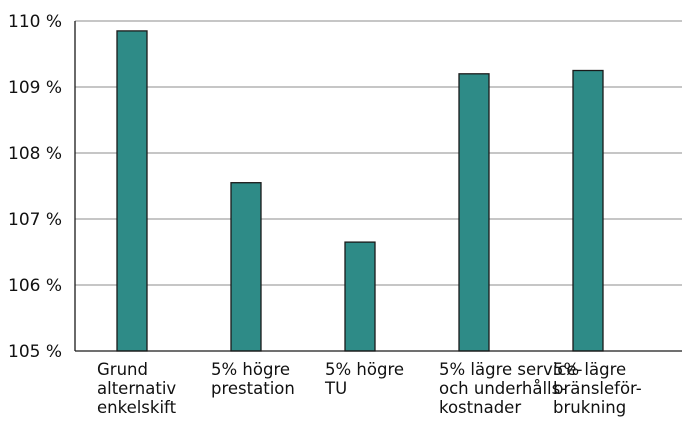 This screenshot has width=682, height=426. I want to click on x-category-label: bränsleför-, so click(597, 388).